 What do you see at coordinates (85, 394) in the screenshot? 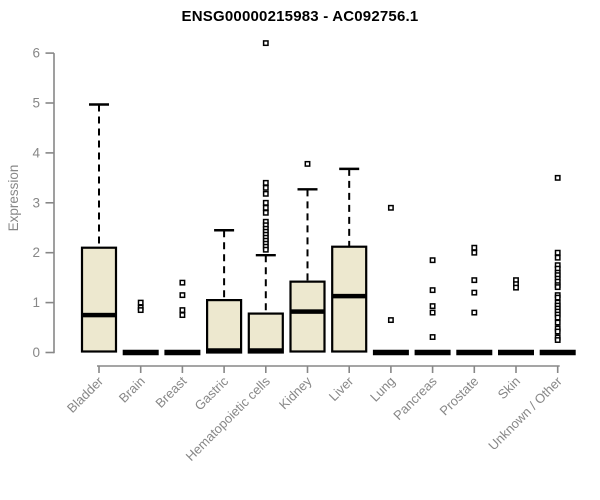
I see `x-tick-label-bladder: Bladder` at bounding box center [85, 394].